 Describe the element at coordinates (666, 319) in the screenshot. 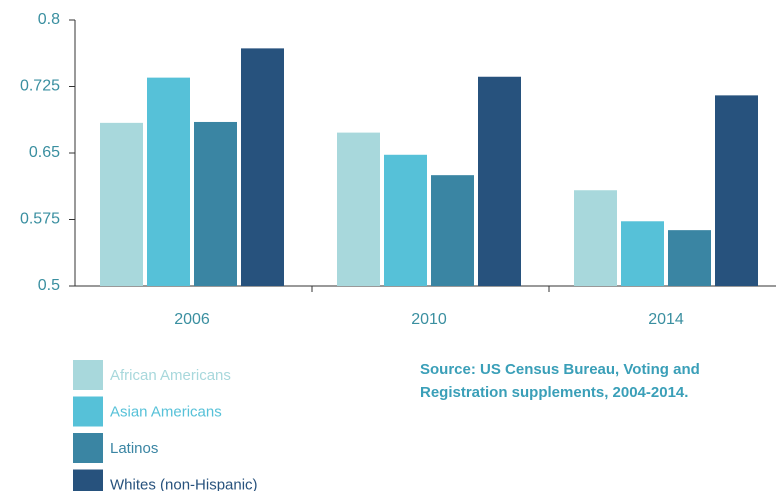

I see `x-tick-label: 2014` at that location.